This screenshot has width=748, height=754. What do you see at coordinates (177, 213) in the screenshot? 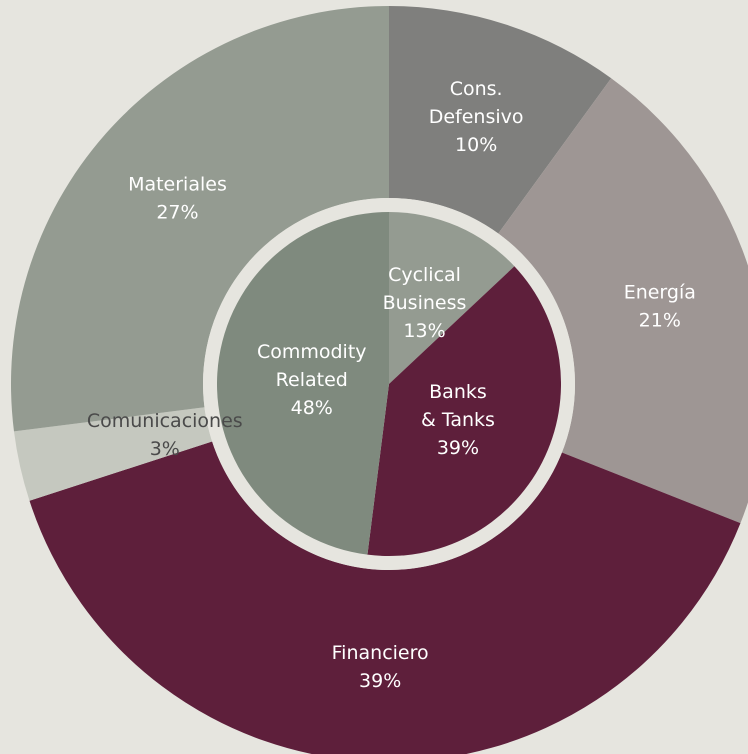
I see `slice-value: 27%` at bounding box center [177, 213].